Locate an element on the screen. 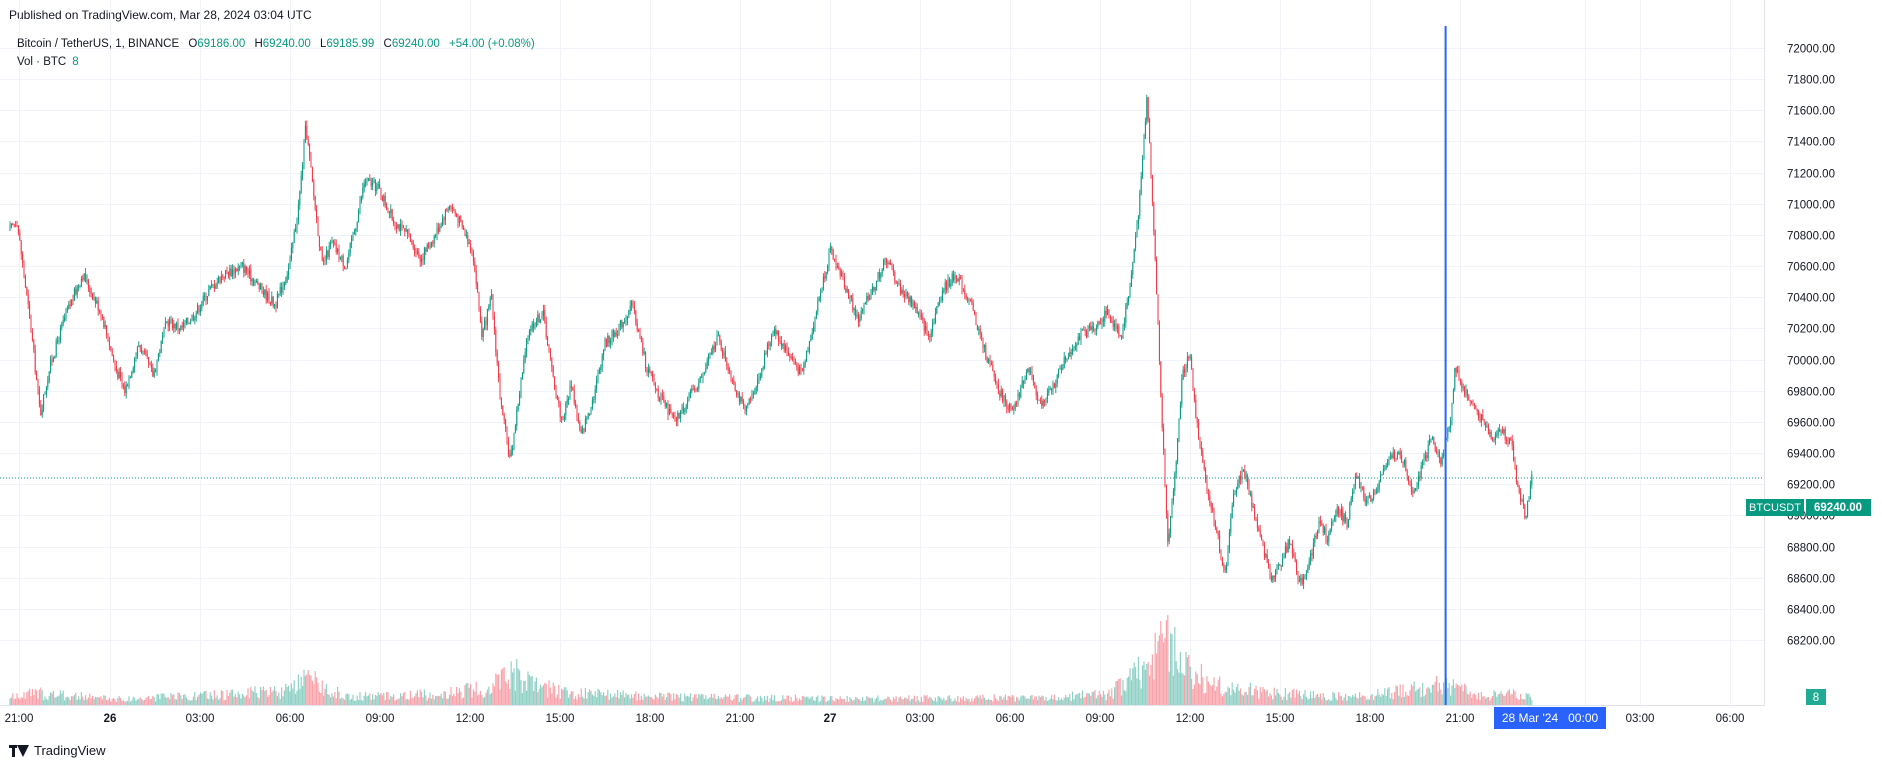  tradingview-logo-icon is located at coordinates (19, 750).